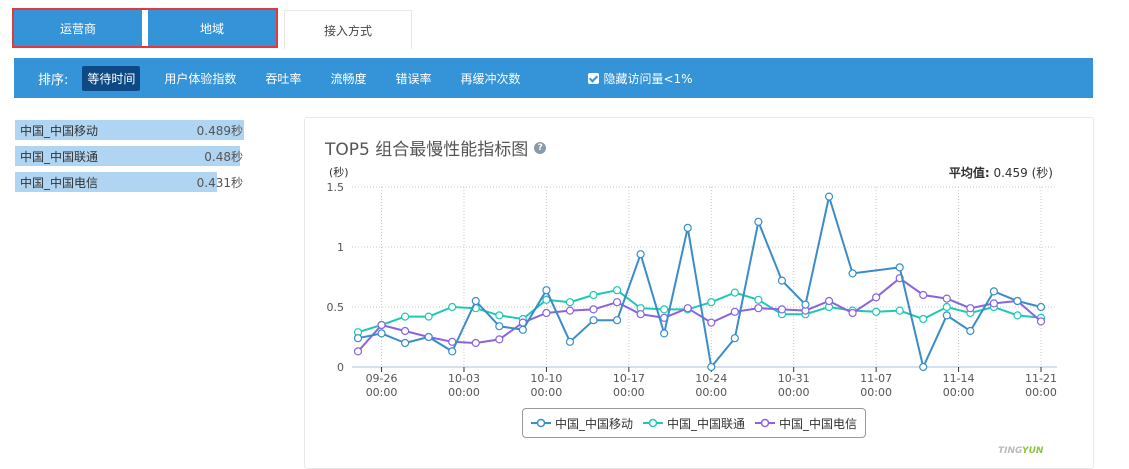  Describe the element at coordinates (212, 28) in the screenshot. I see `tab-region: 地域` at that location.